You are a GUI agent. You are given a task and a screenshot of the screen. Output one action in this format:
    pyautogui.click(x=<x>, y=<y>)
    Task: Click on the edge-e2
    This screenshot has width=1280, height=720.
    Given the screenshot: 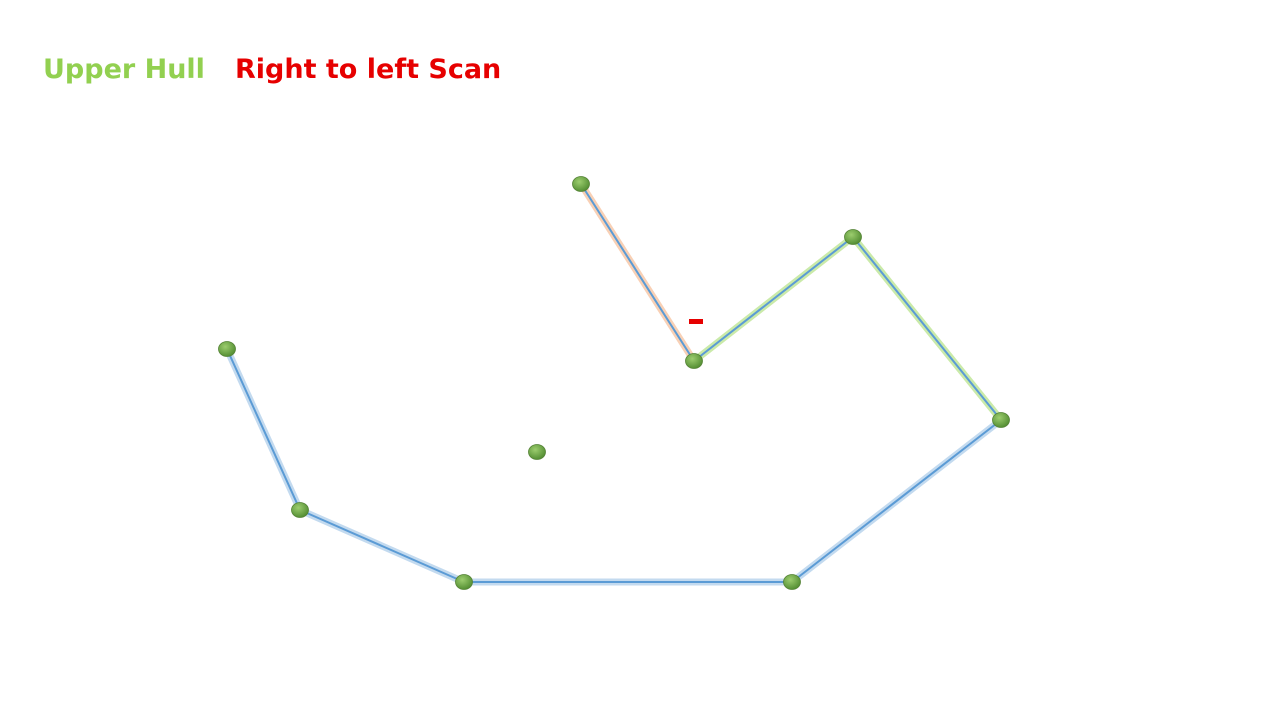 What is the action you would take?
    pyautogui.click(x=382, y=546)
    